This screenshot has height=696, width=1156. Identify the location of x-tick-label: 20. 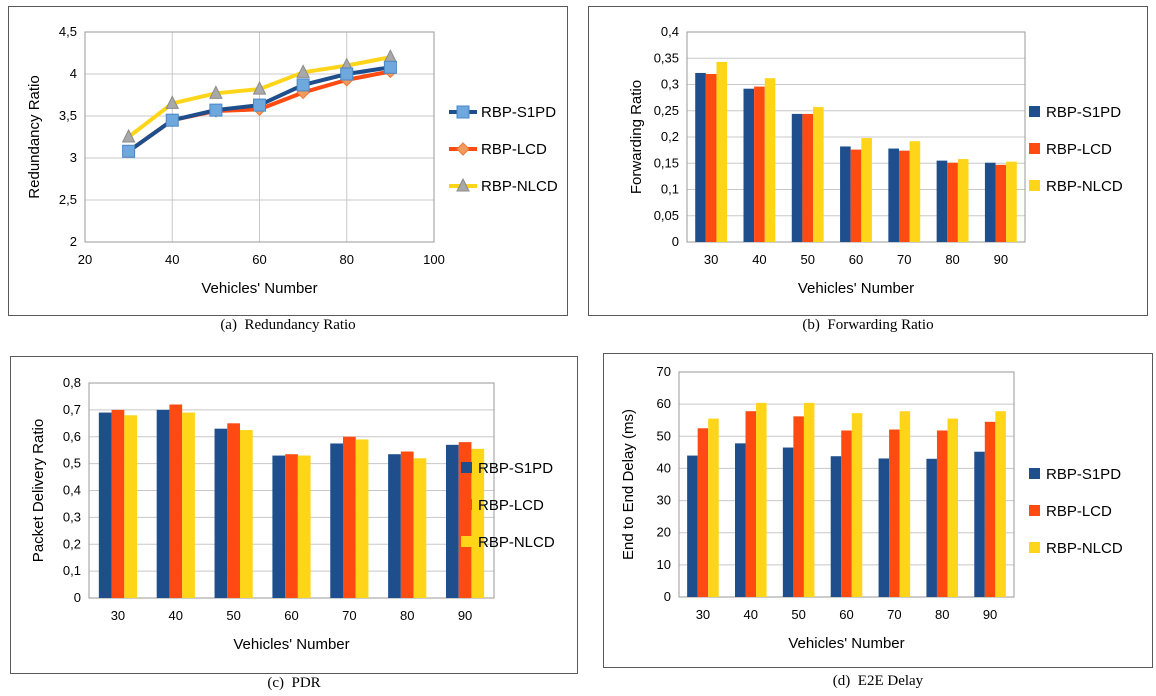
(85, 259).